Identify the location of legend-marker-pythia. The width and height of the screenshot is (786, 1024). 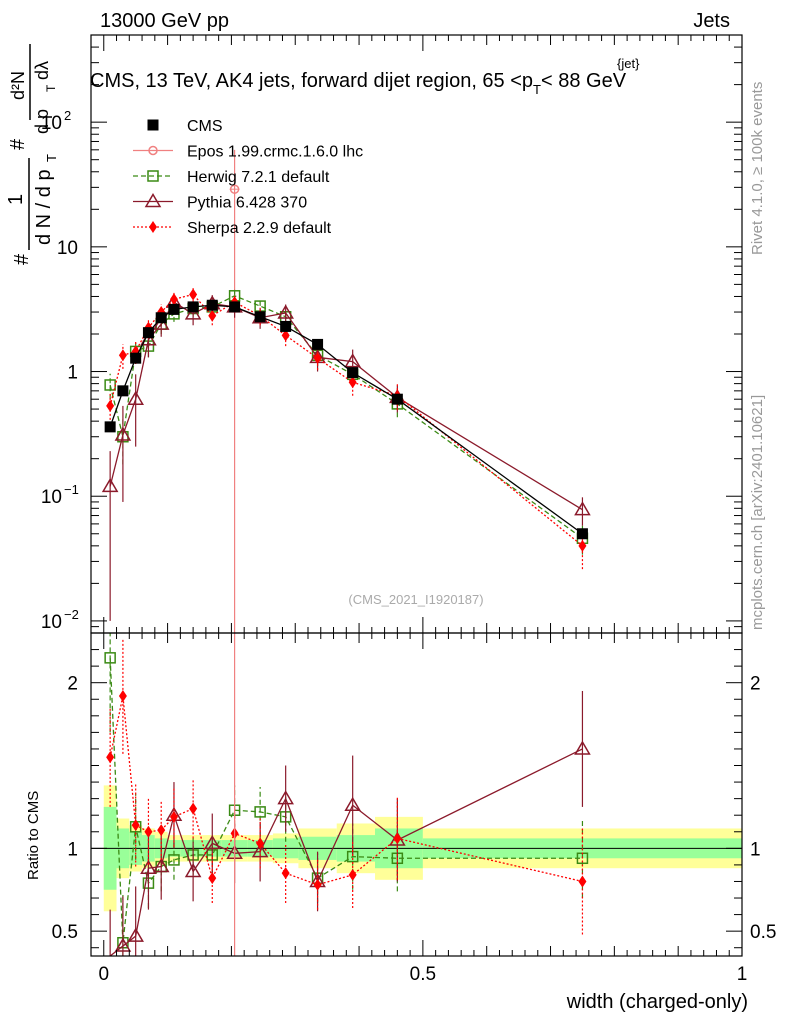
(153, 200).